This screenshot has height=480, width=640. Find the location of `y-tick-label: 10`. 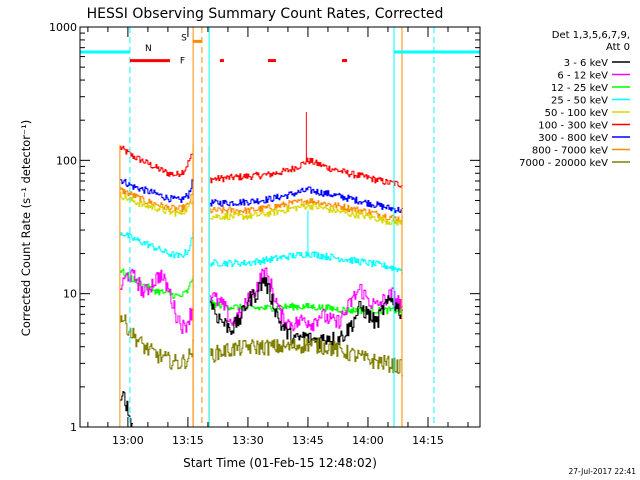

y-tick-label: 10 is located at coordinates (70, 294).